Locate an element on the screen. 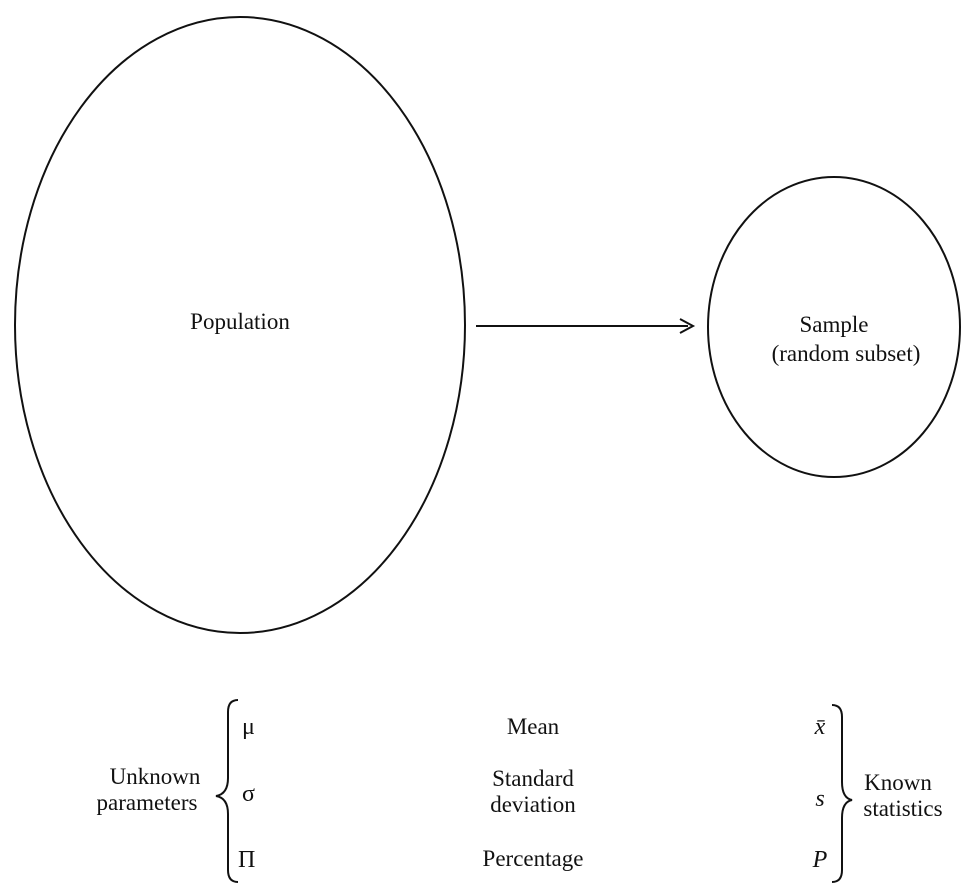 Image resolution: width=975 pixels, height=885 pixels. known-statistics-label-line2: statistics is located at coordinates (902, 808).